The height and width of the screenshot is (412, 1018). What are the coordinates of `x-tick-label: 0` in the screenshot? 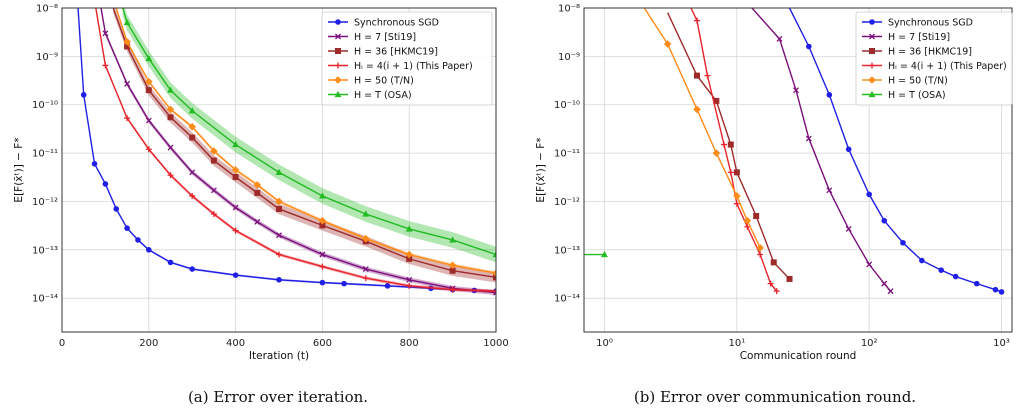 It's located at (62, 343).